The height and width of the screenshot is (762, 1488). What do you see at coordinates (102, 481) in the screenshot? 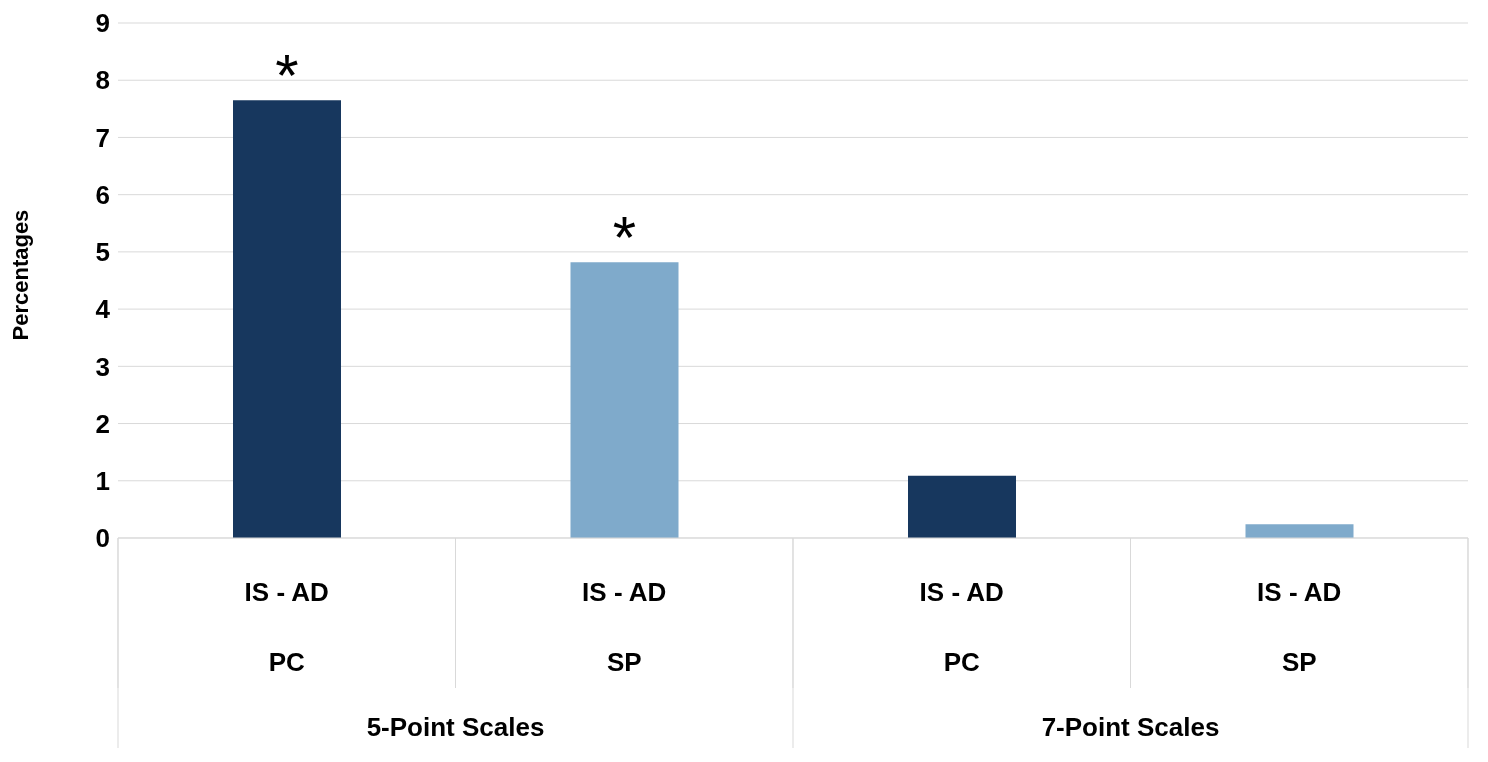
I see `y-tick-label: 1` at bounding box center [102, 481].